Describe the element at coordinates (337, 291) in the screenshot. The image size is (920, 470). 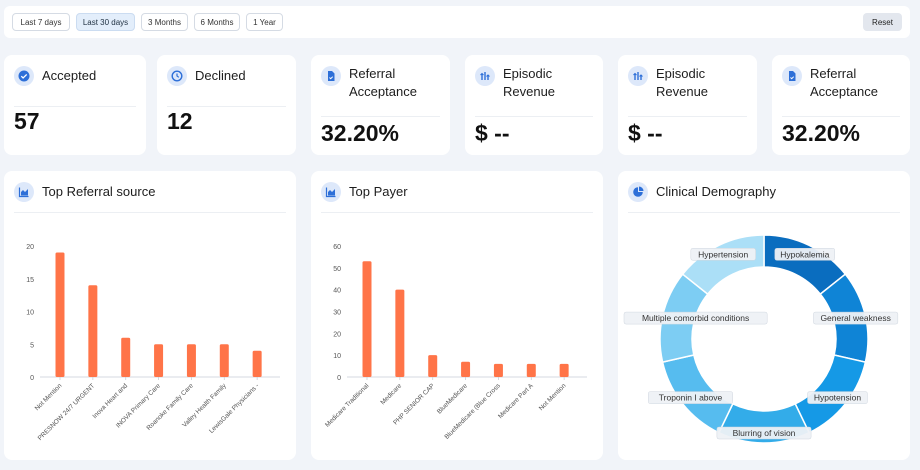
I see `y-tick-label: 40` at that location.